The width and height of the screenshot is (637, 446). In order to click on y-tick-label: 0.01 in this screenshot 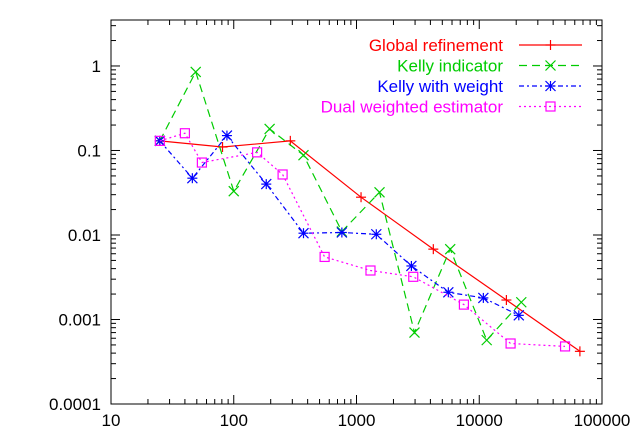, I will do `click(84, 235)`.